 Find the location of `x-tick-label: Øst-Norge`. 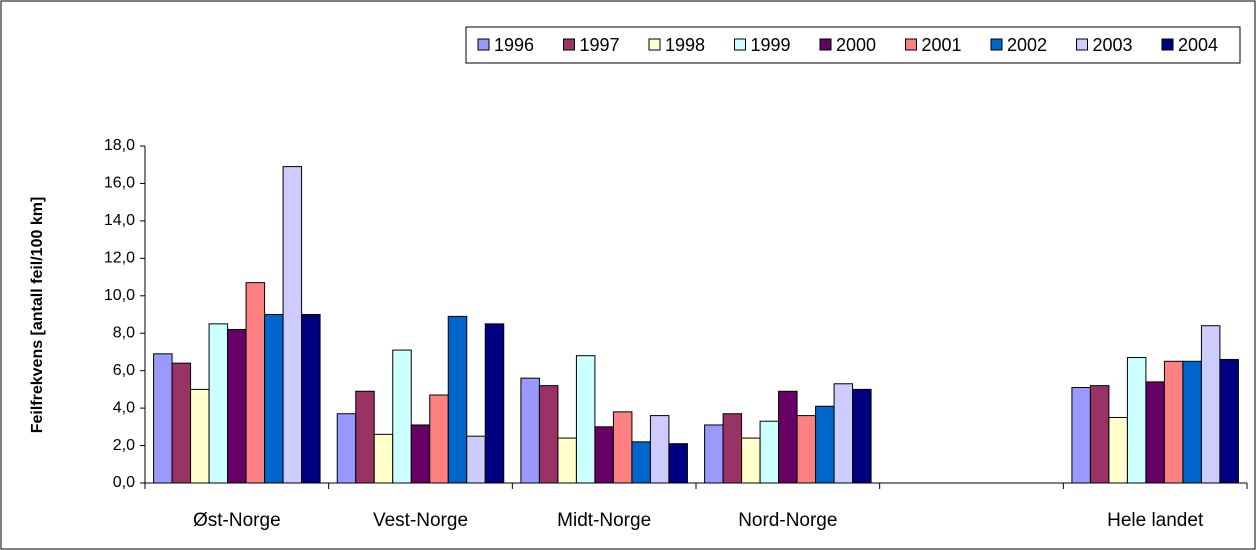

x-tick-label: Øst-Norge is located at coordinates (237, 520).